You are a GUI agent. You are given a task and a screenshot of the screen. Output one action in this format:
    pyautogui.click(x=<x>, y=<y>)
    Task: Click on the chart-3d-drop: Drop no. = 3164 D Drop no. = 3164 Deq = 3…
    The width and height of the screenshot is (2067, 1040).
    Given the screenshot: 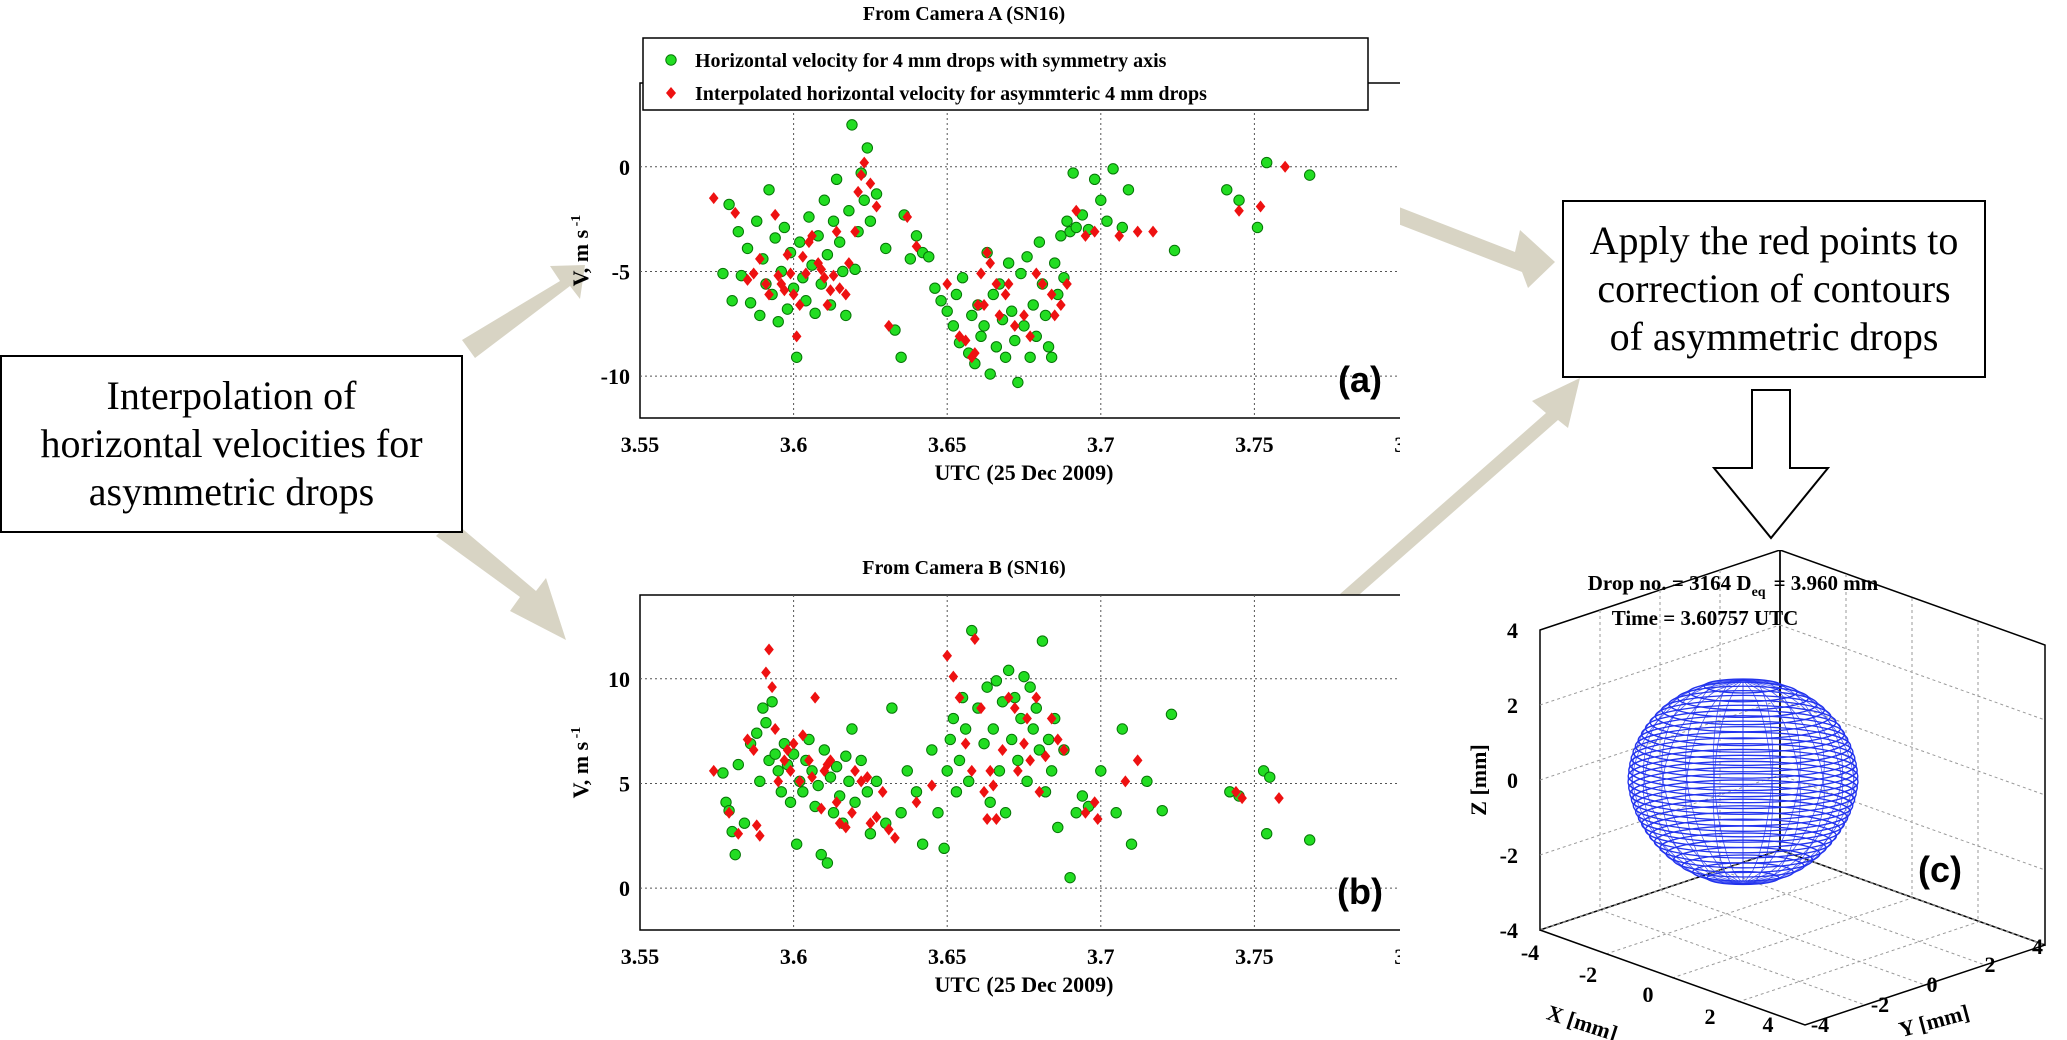 What is the action you would take?
    pyautogui.click(x=1756, y=795)
    